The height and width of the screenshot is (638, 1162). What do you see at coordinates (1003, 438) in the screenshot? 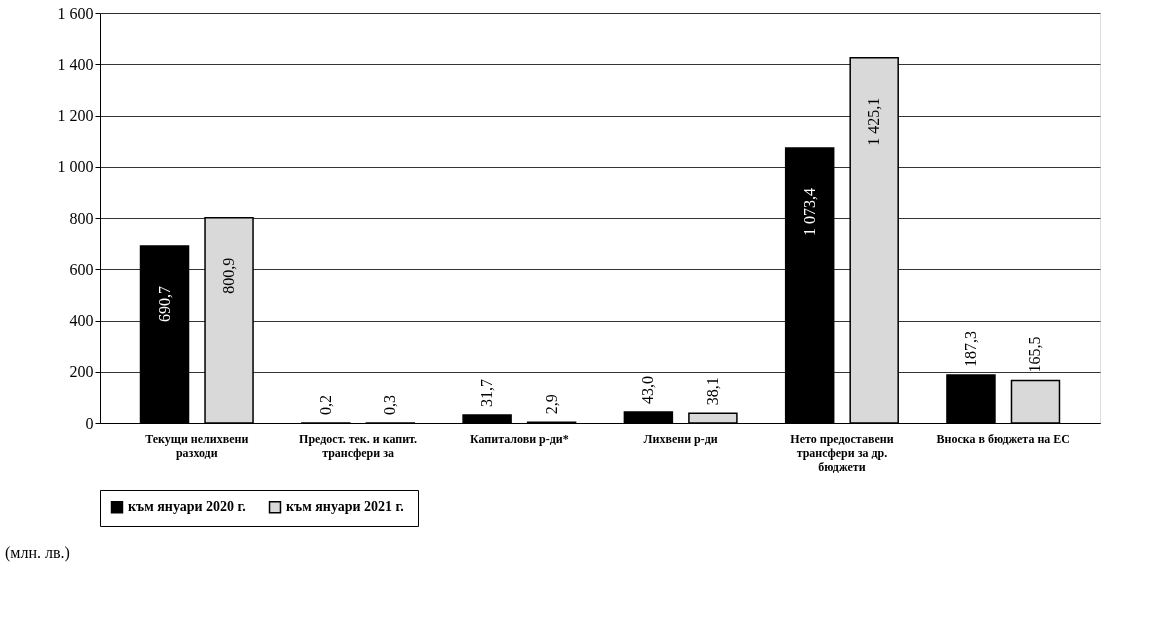
I see `x-tick-label: Вноска в бюджета на ЕС` at bounding box center [1003, 438].